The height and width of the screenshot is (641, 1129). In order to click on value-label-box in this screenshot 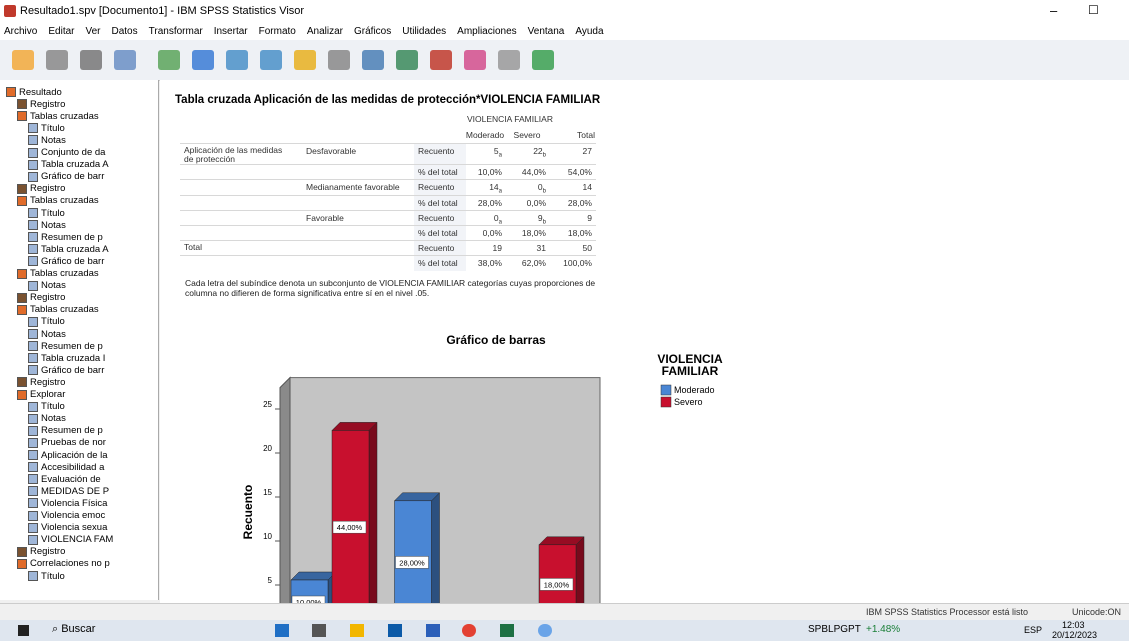, I will do `click(308, 599)`.